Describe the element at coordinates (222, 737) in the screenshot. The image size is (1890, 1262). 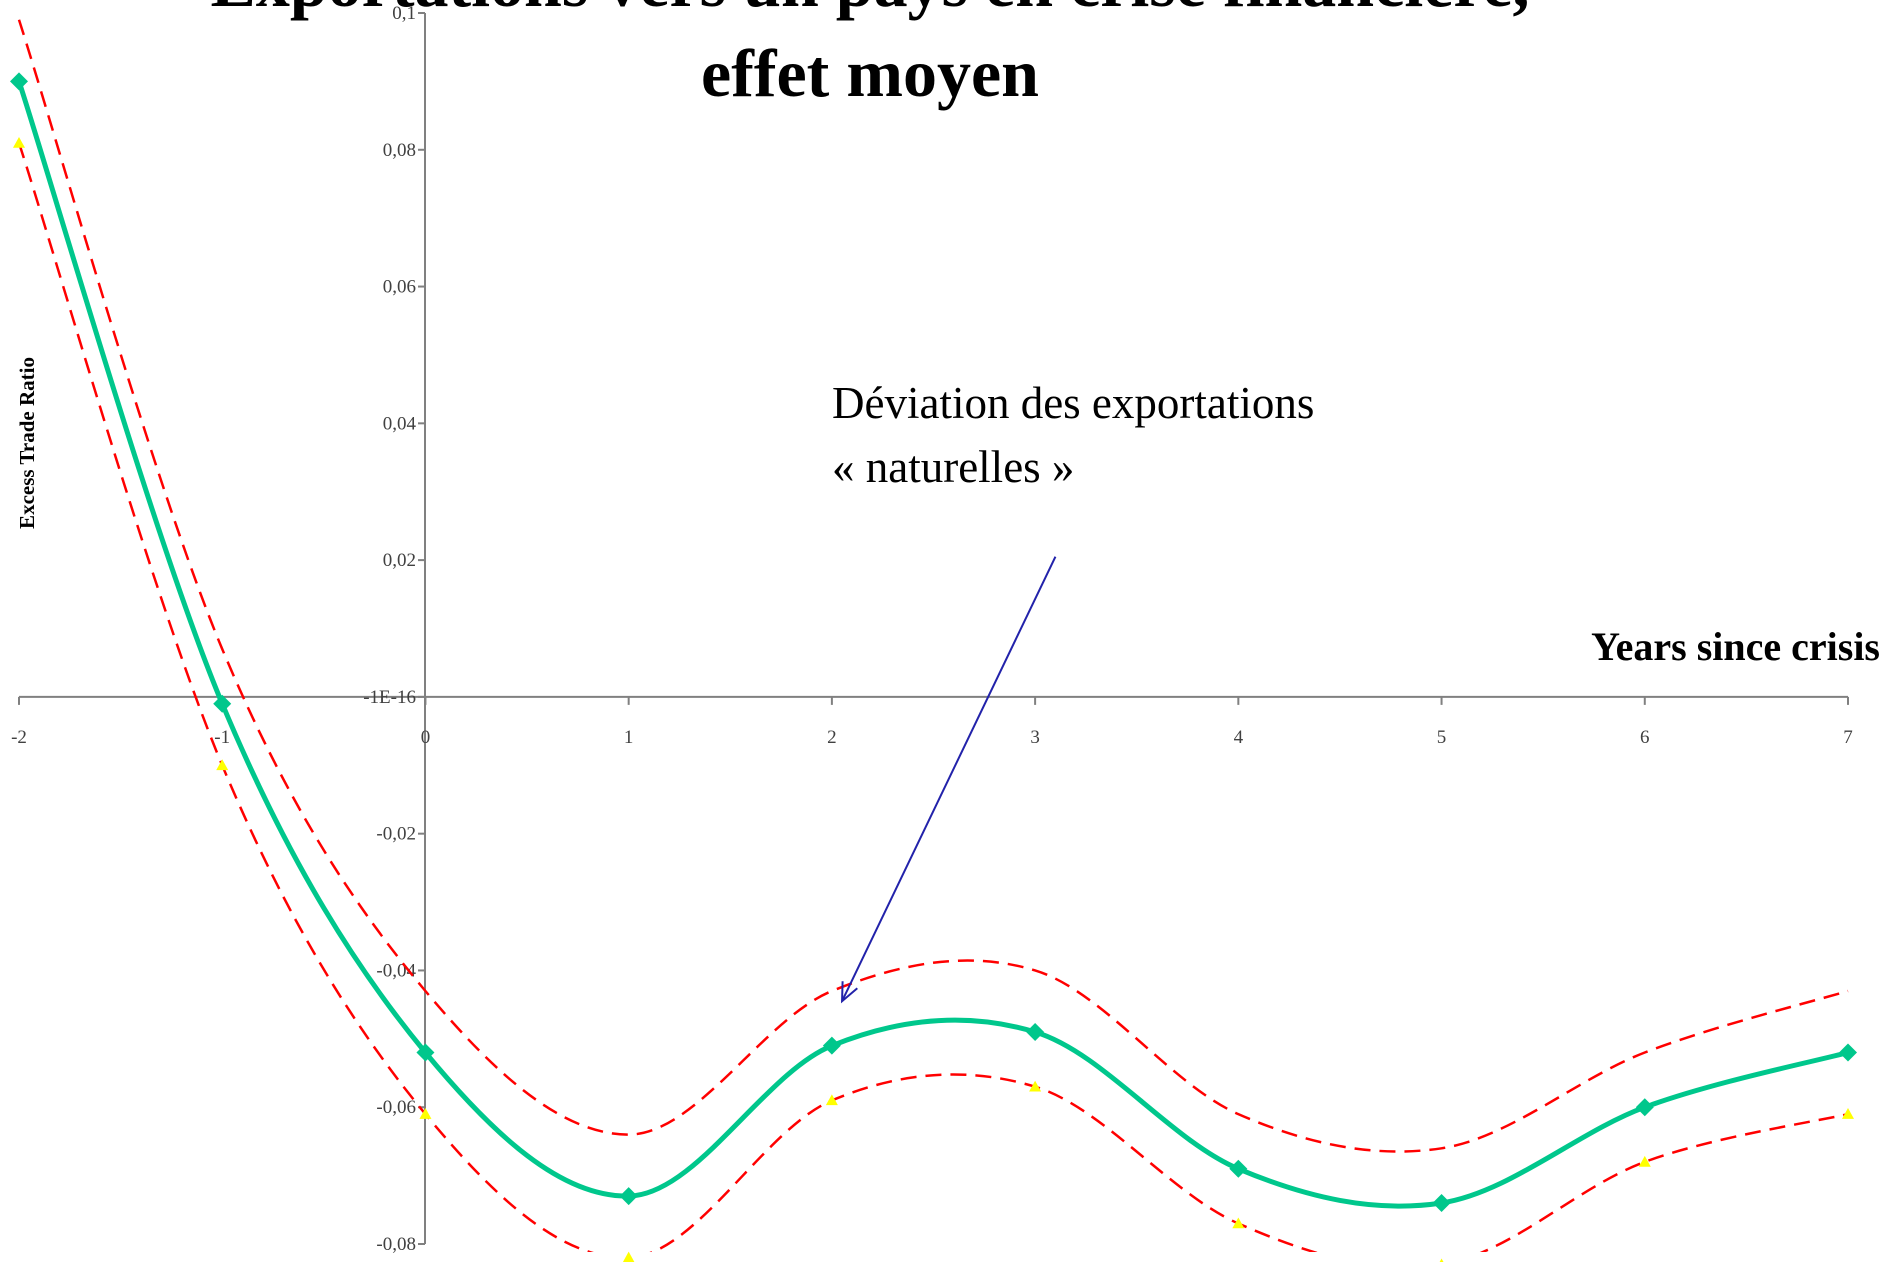
I see `x-tick-label: -1` at that location.